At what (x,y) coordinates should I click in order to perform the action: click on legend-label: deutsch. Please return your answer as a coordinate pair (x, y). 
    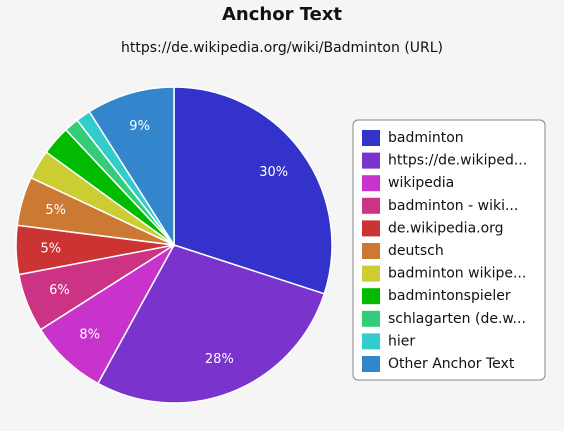
    Looking at the image, I should click on (416, 251).